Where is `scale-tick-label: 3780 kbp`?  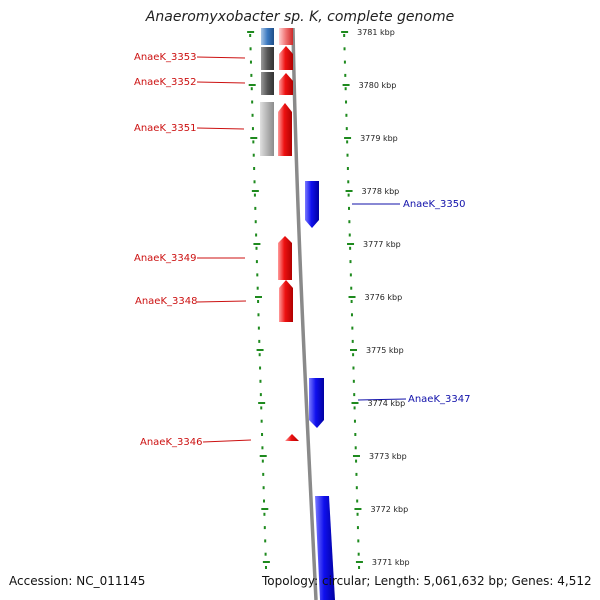 scale-tick-label: 3780 kbp is located at coordinates (378, 85).